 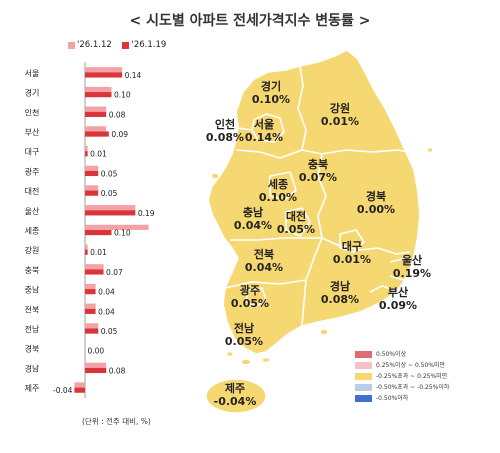 I want to click on map-legend-label: 0.25%이상 ~ 0.50%미만, so click(x=411, y=365).